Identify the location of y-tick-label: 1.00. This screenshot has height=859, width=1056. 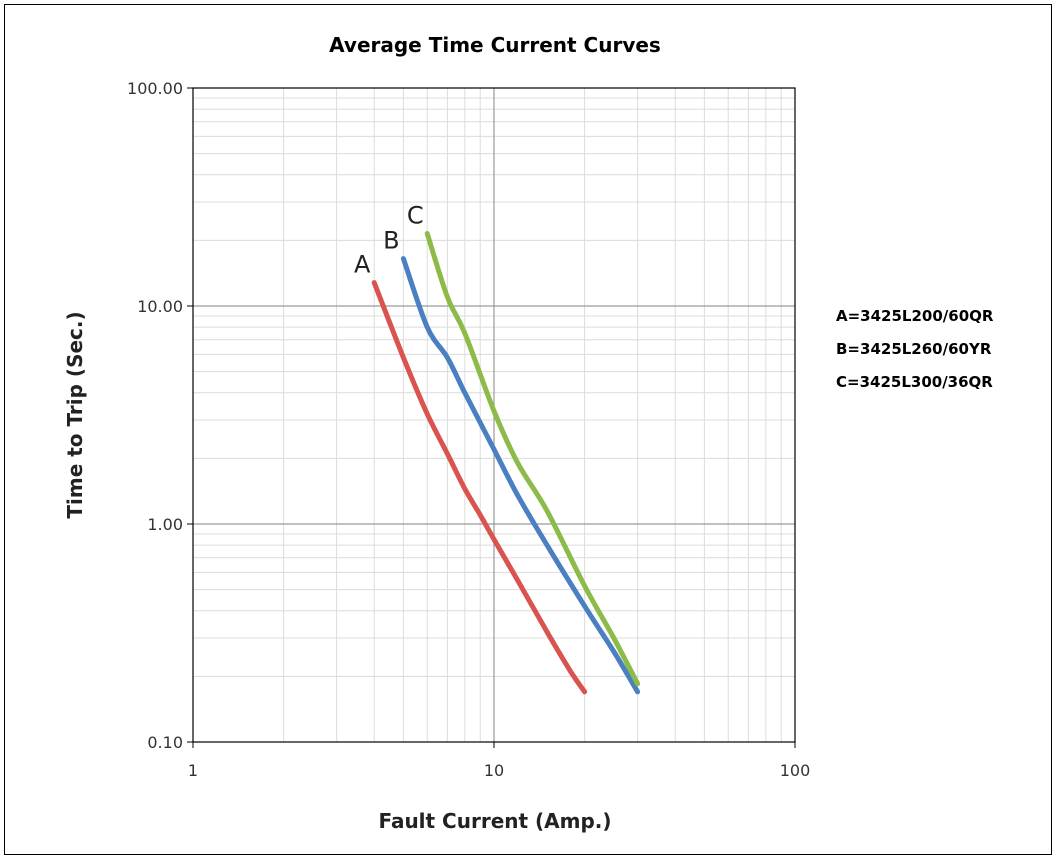
(165, 524).